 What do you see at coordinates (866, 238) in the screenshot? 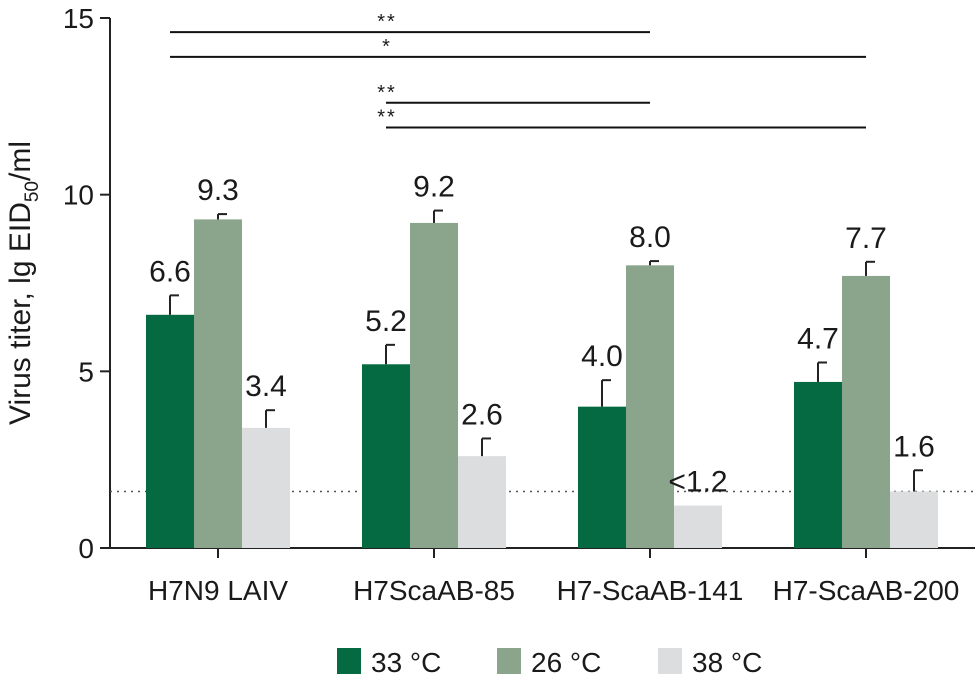
I see `data-label: 7.7` at bounding box center [866, 238].